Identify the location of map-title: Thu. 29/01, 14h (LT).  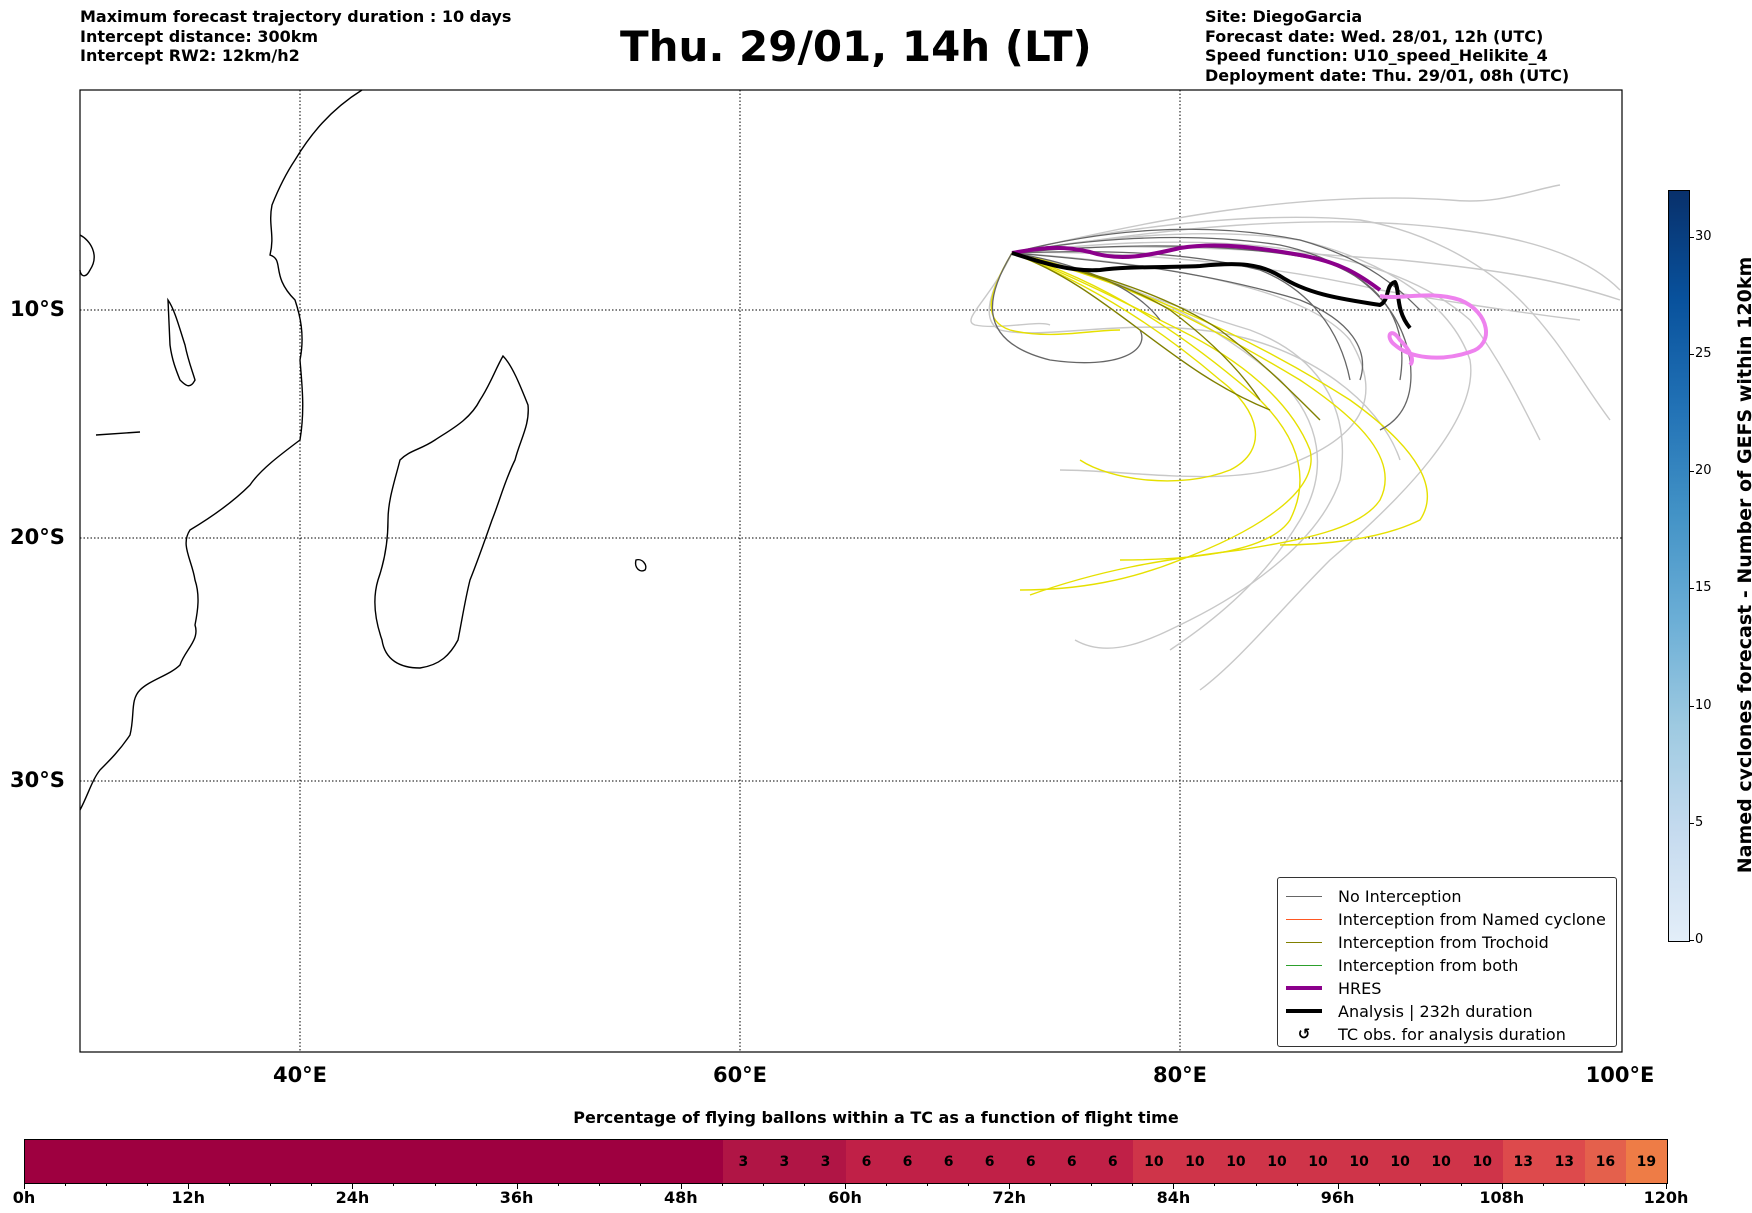
(856, 46).